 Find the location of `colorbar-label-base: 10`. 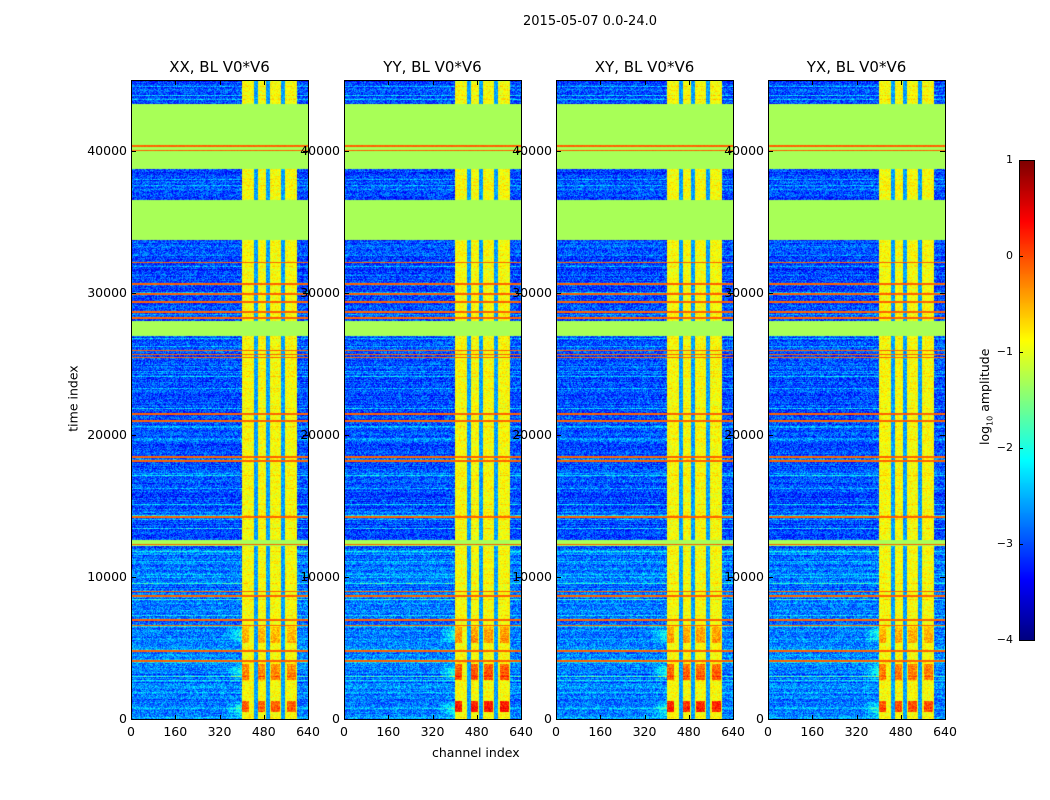

colorbar-label-base: 10 is located at coordinates (990, 420).